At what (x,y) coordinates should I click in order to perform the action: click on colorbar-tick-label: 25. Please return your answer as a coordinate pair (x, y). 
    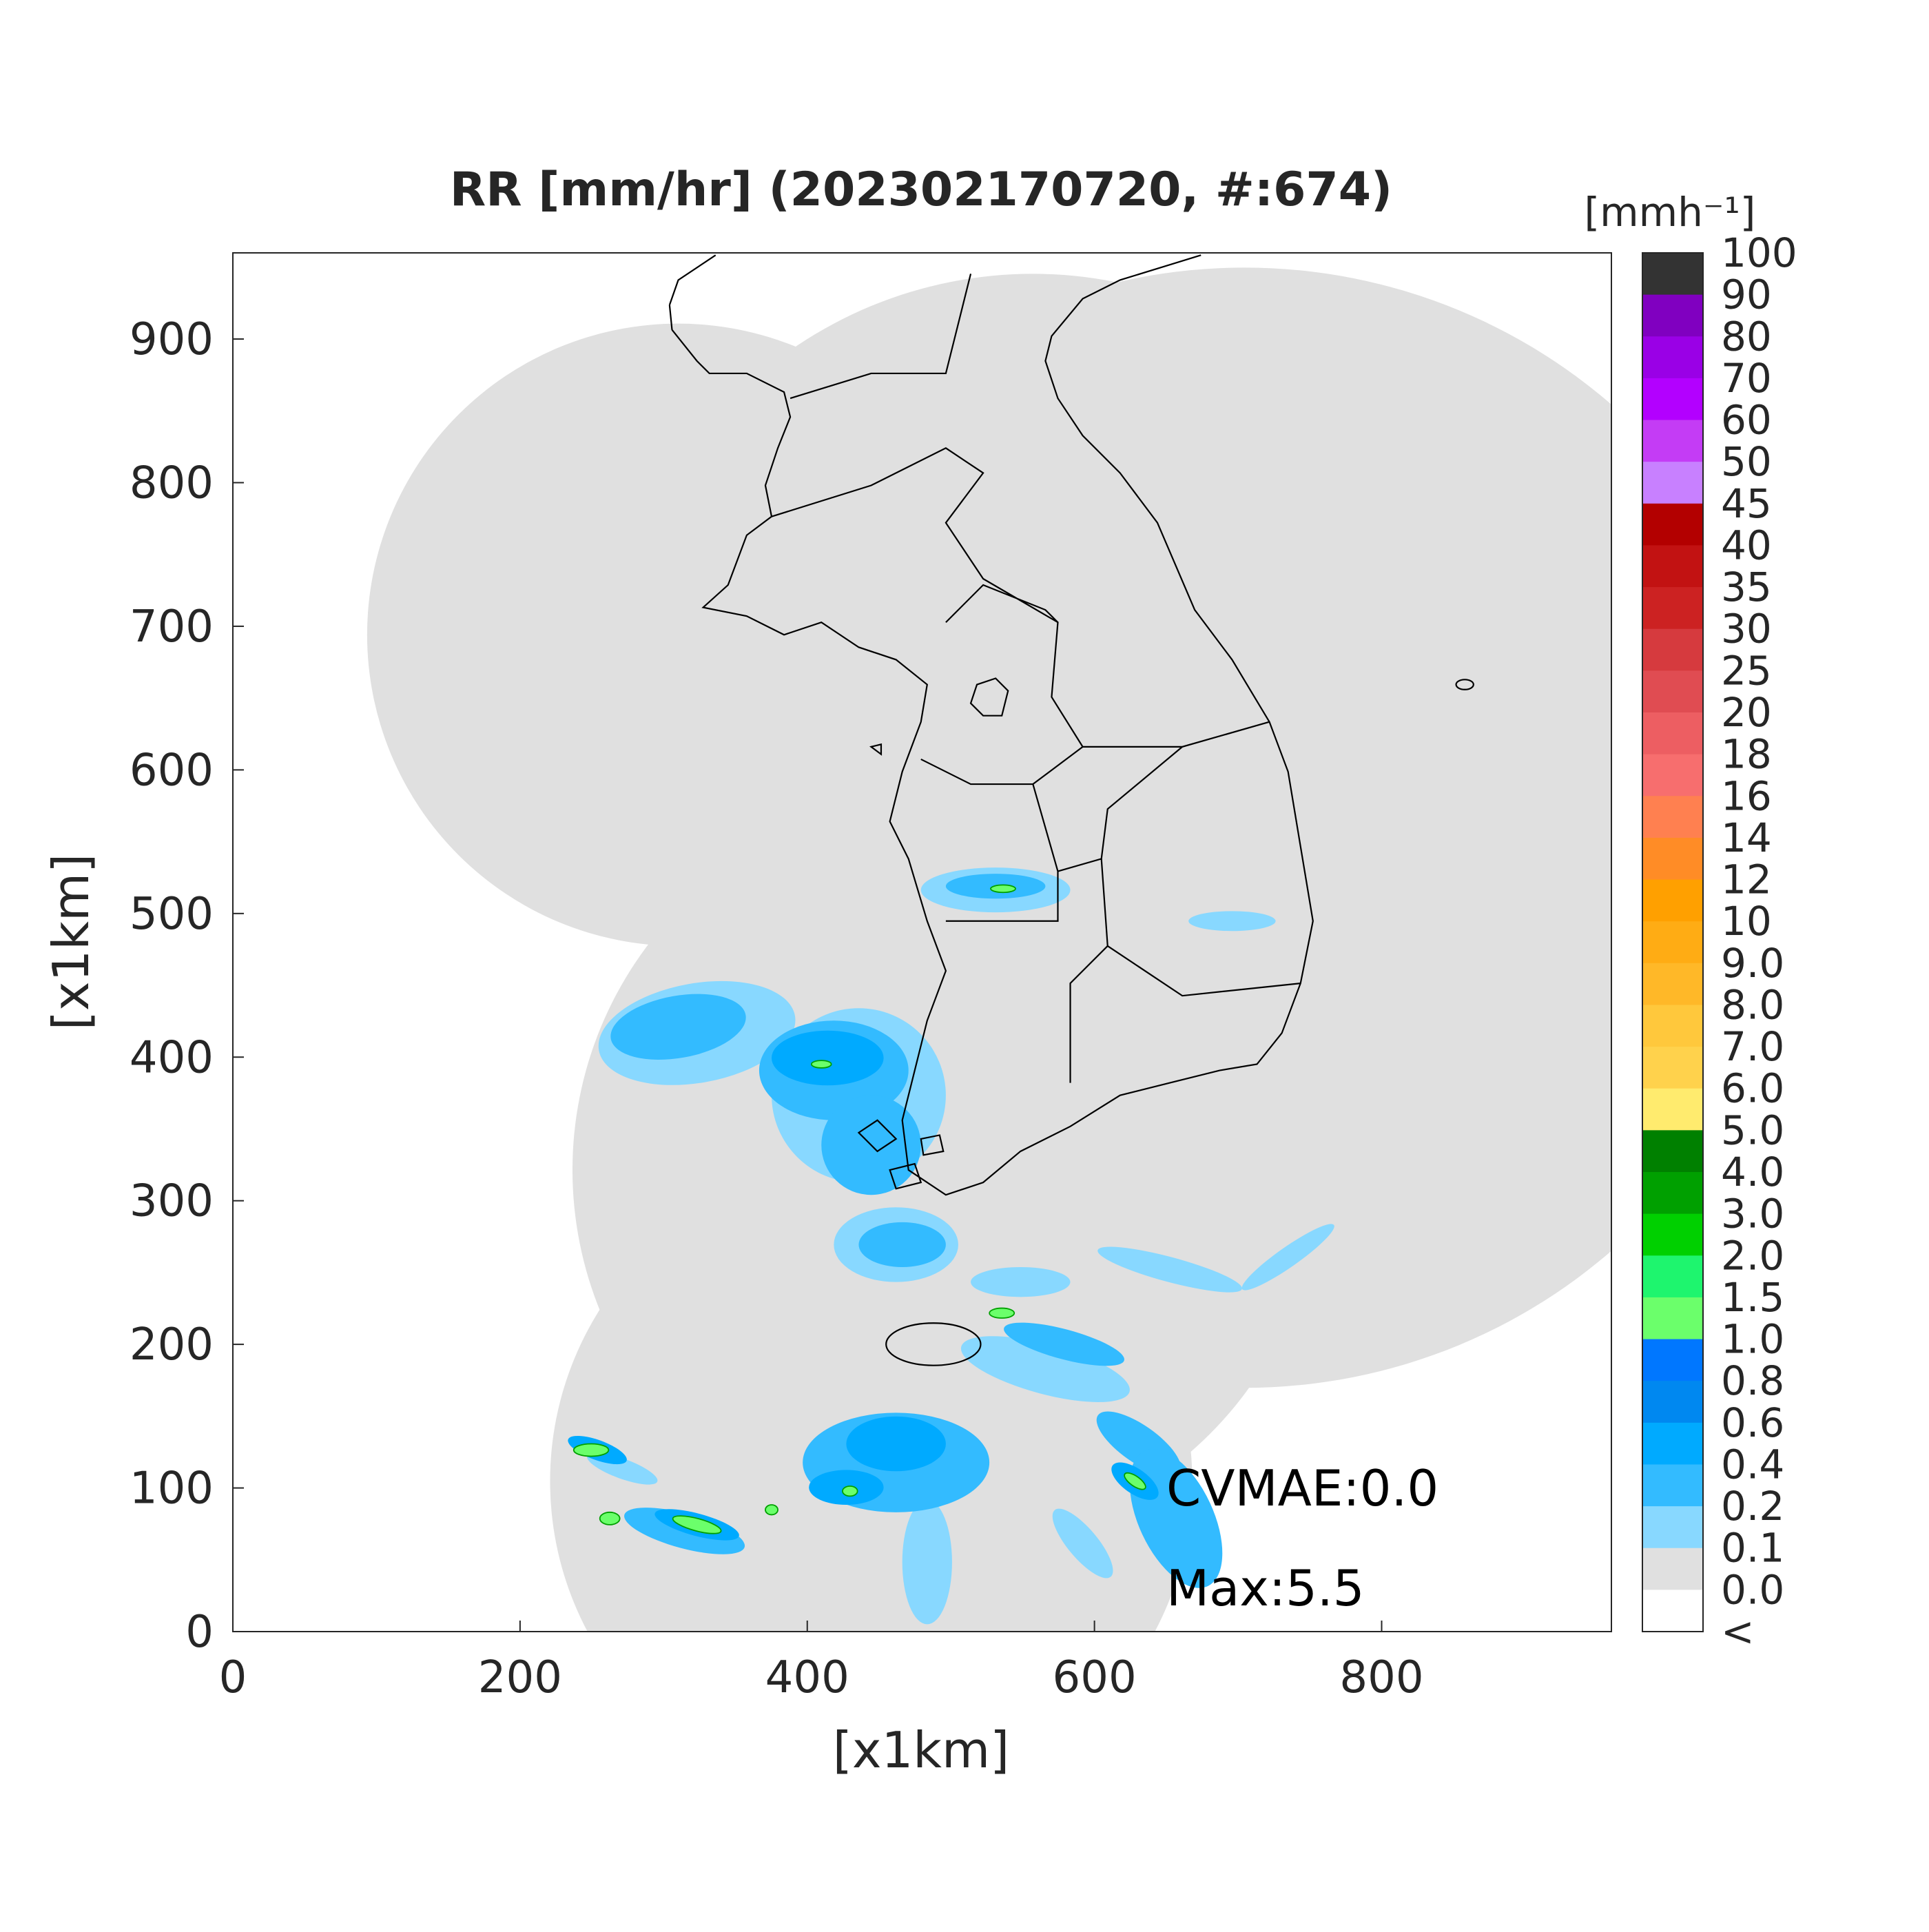
    Looking at the image, I should click on (1746, 670).